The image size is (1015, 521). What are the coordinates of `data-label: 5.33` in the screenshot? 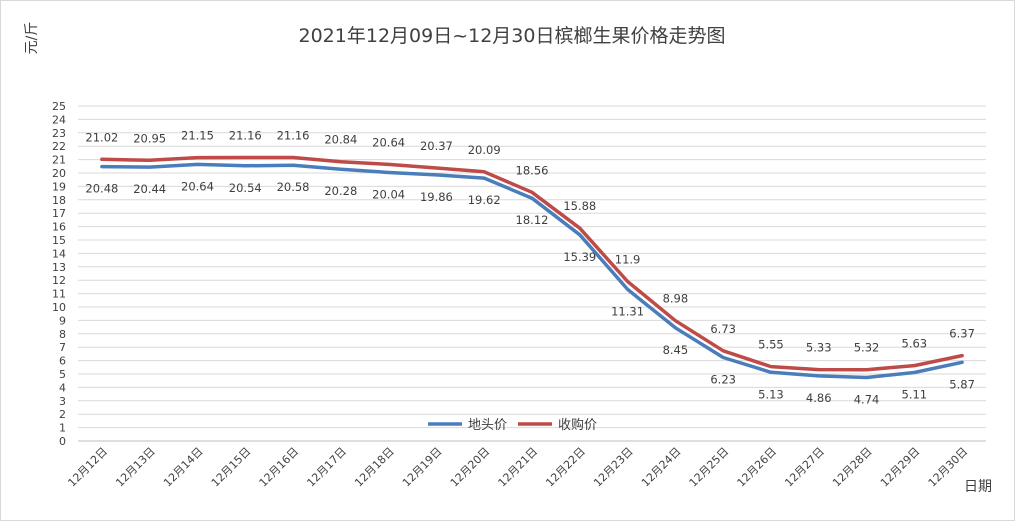 It's located at (819, 348).